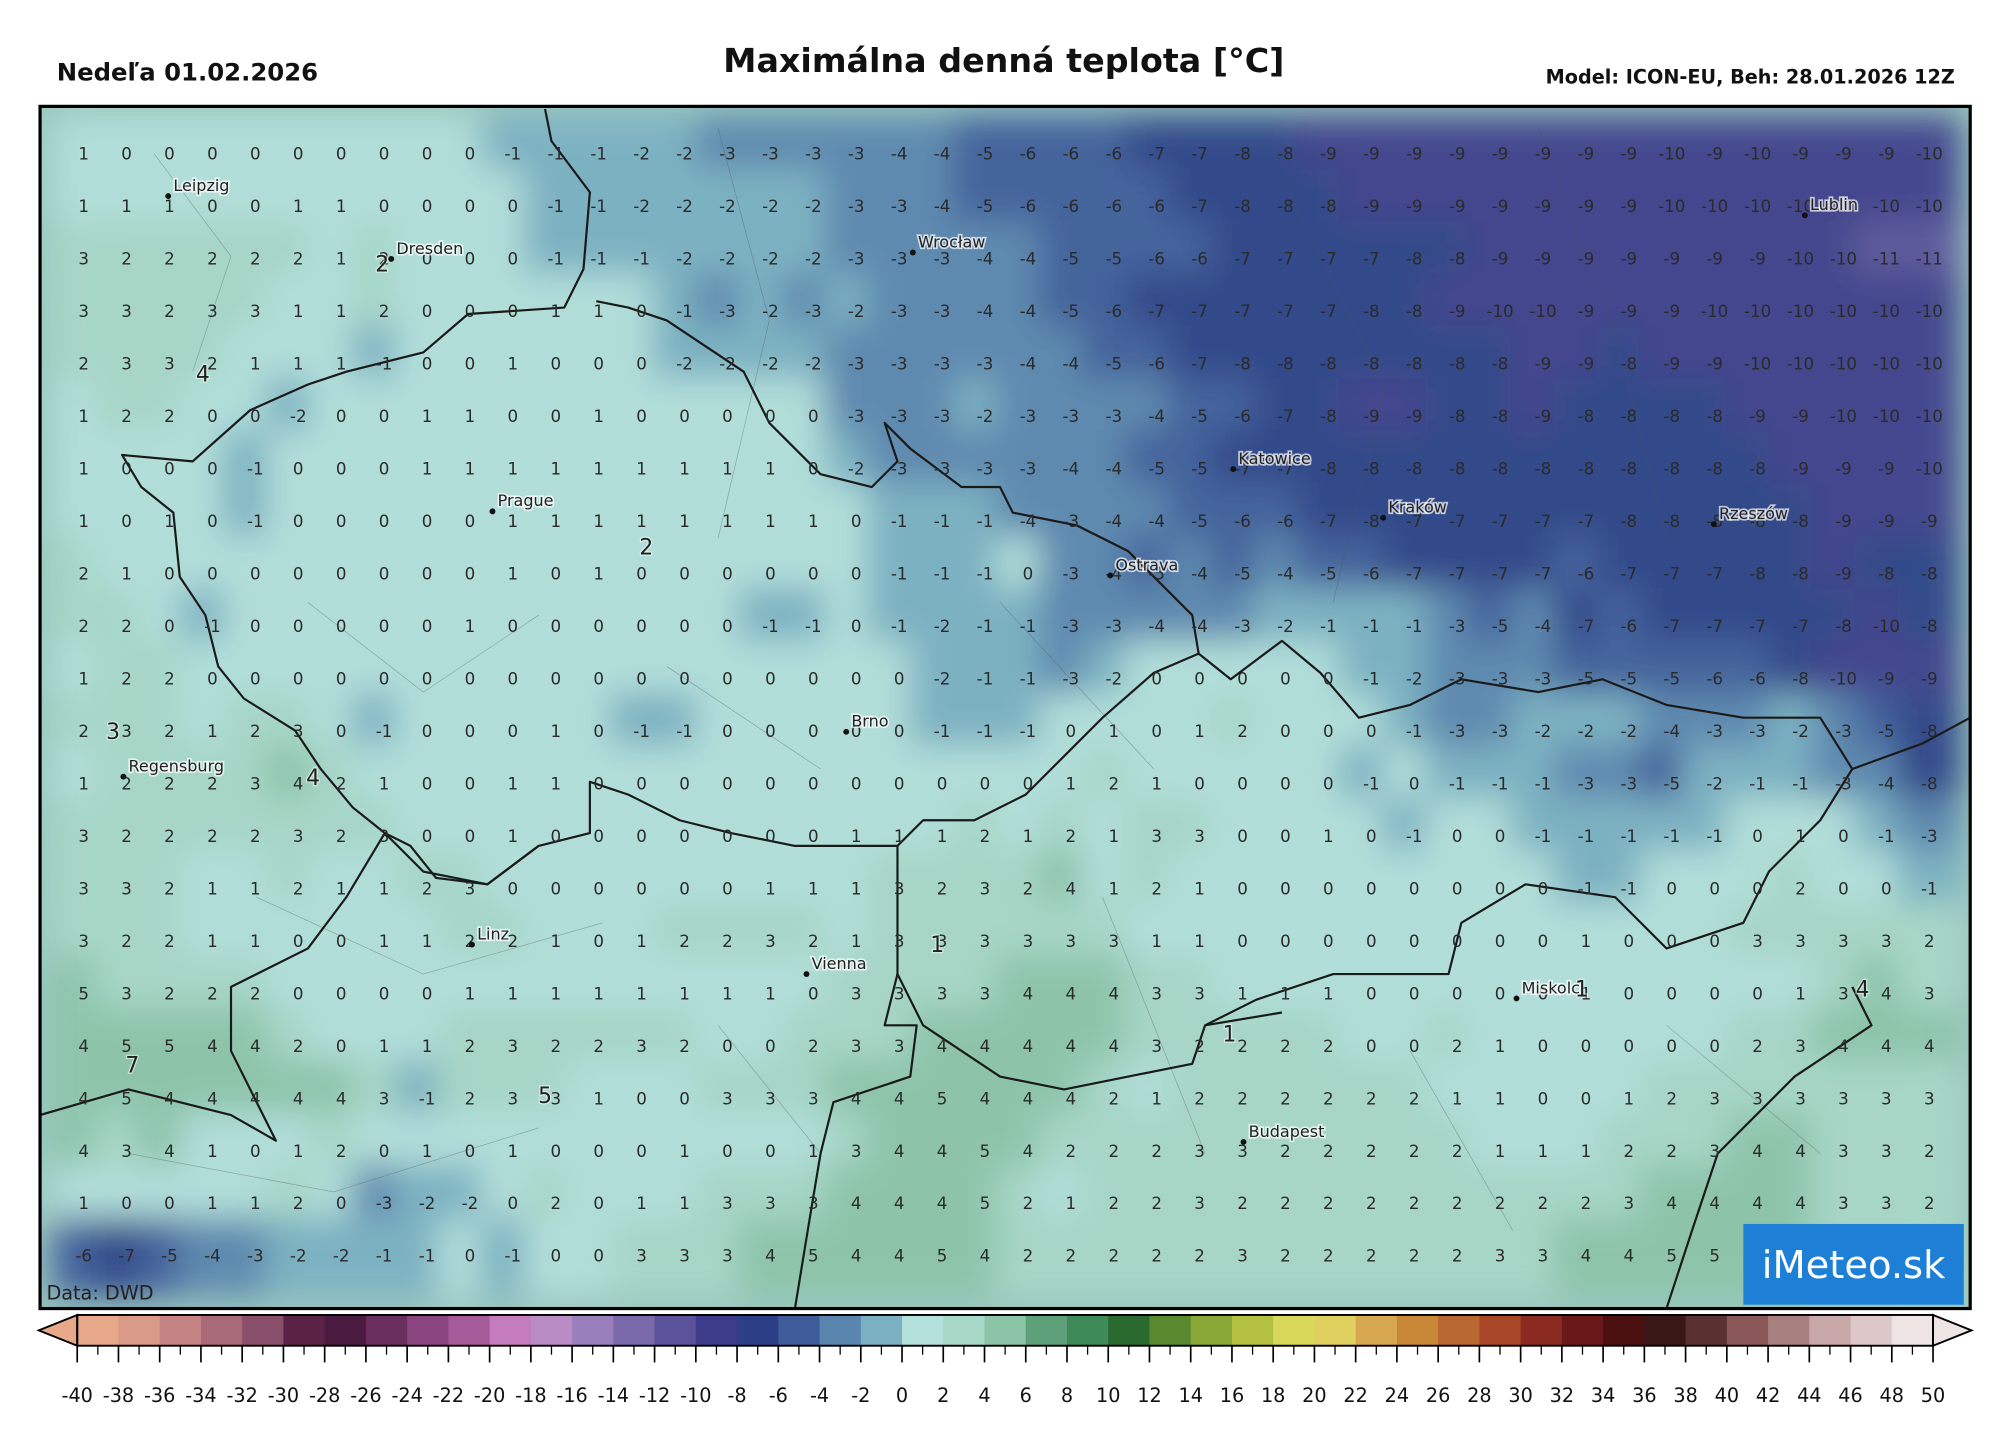  Describe the element at coordinates (902, 1395) in the screenshot. I see `colorbar-label: 0` at that location.